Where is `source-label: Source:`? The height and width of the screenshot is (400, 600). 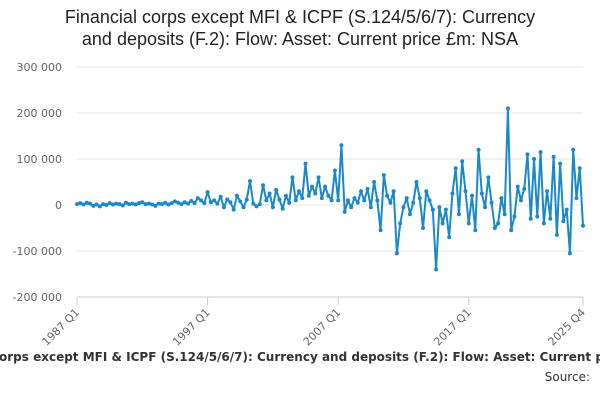
source-label: Source: is located at coordinates (567, 377).